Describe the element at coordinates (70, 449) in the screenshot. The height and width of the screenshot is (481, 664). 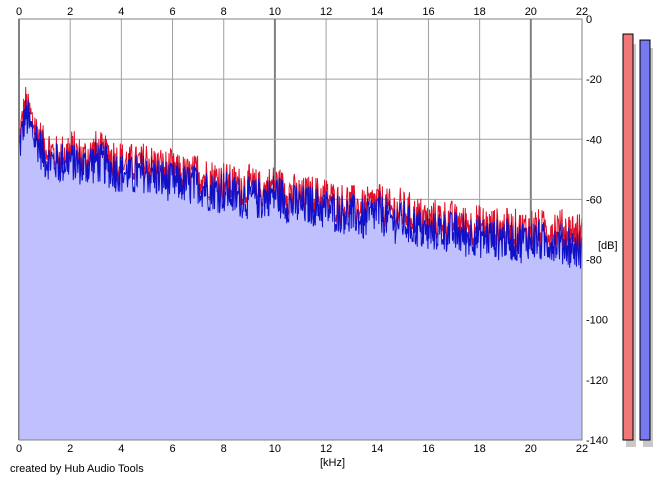
I see `x-tick-label-bottom-1: 2` at that location.